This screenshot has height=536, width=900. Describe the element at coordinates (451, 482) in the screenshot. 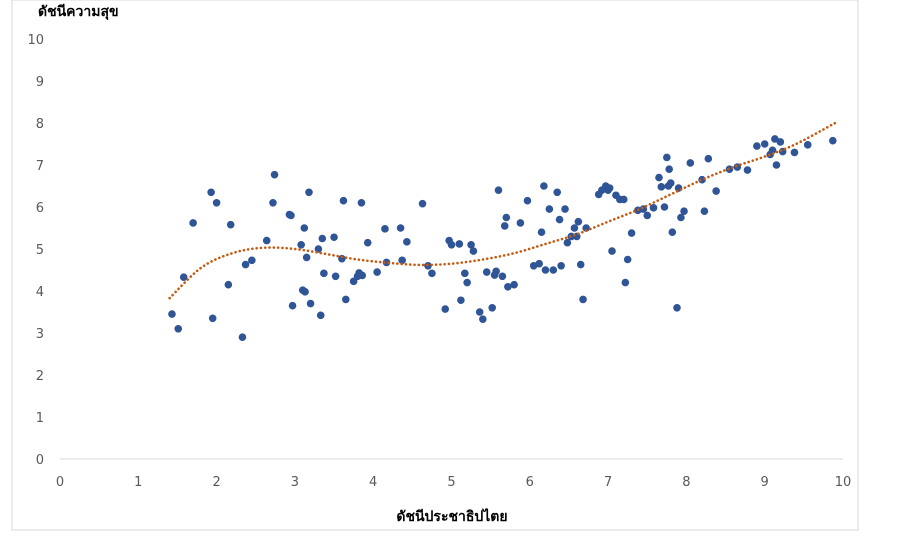

I see `x-tick-label: 5` at that location.